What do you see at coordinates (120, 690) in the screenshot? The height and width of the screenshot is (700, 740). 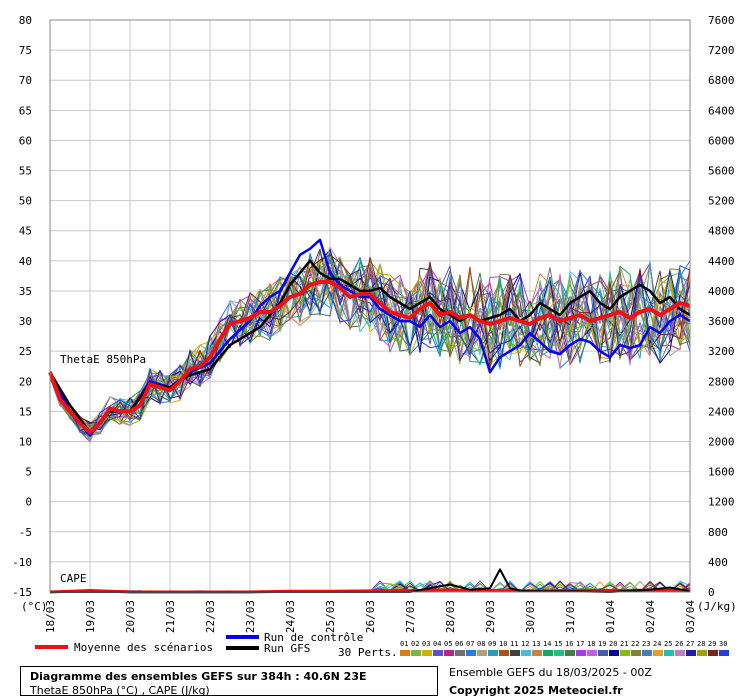 I see `info-subtitle: ThetaE 850hPa (°C) , CAPE (J/kg)` at bounding box center [120, 690].